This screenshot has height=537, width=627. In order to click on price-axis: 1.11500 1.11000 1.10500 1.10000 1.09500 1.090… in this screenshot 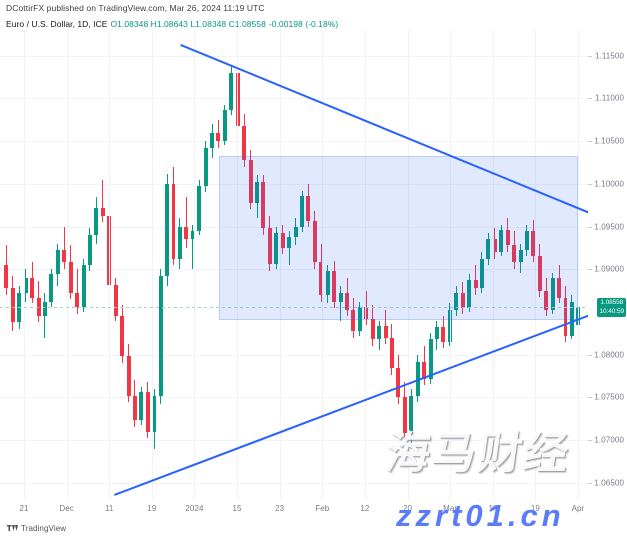, I will do `click(607, 265)`.